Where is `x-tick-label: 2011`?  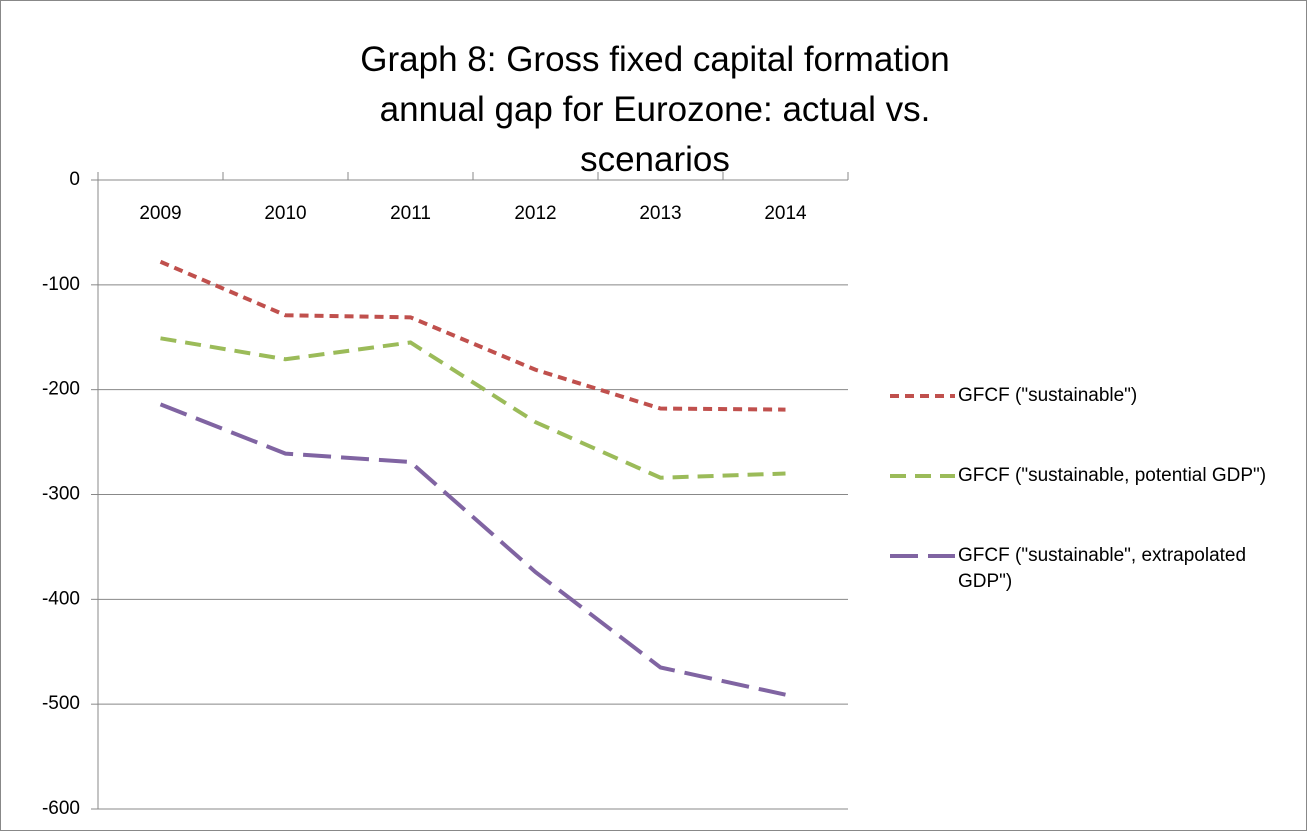
x-tick-label: 2011 is located at coordinates (410, 213).